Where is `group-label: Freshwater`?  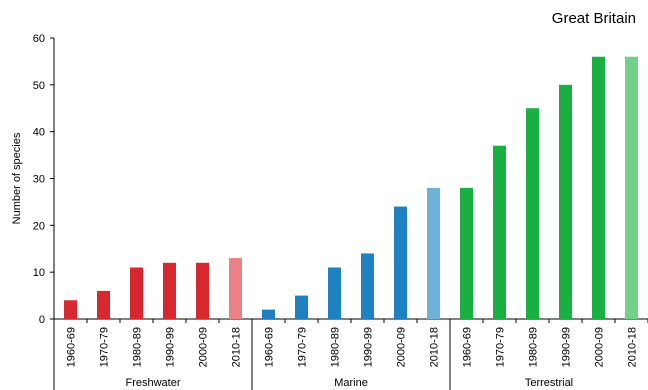 group-label: Freshwater is located at coordinates (152, 383).